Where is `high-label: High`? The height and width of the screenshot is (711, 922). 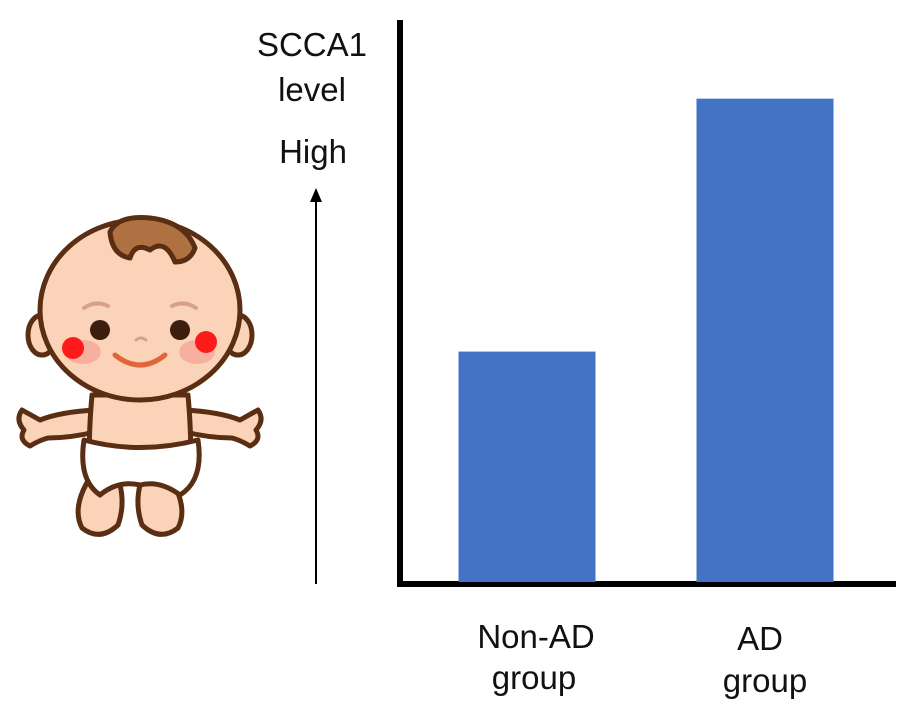 high-label: High is located at coordinates (313, 151).